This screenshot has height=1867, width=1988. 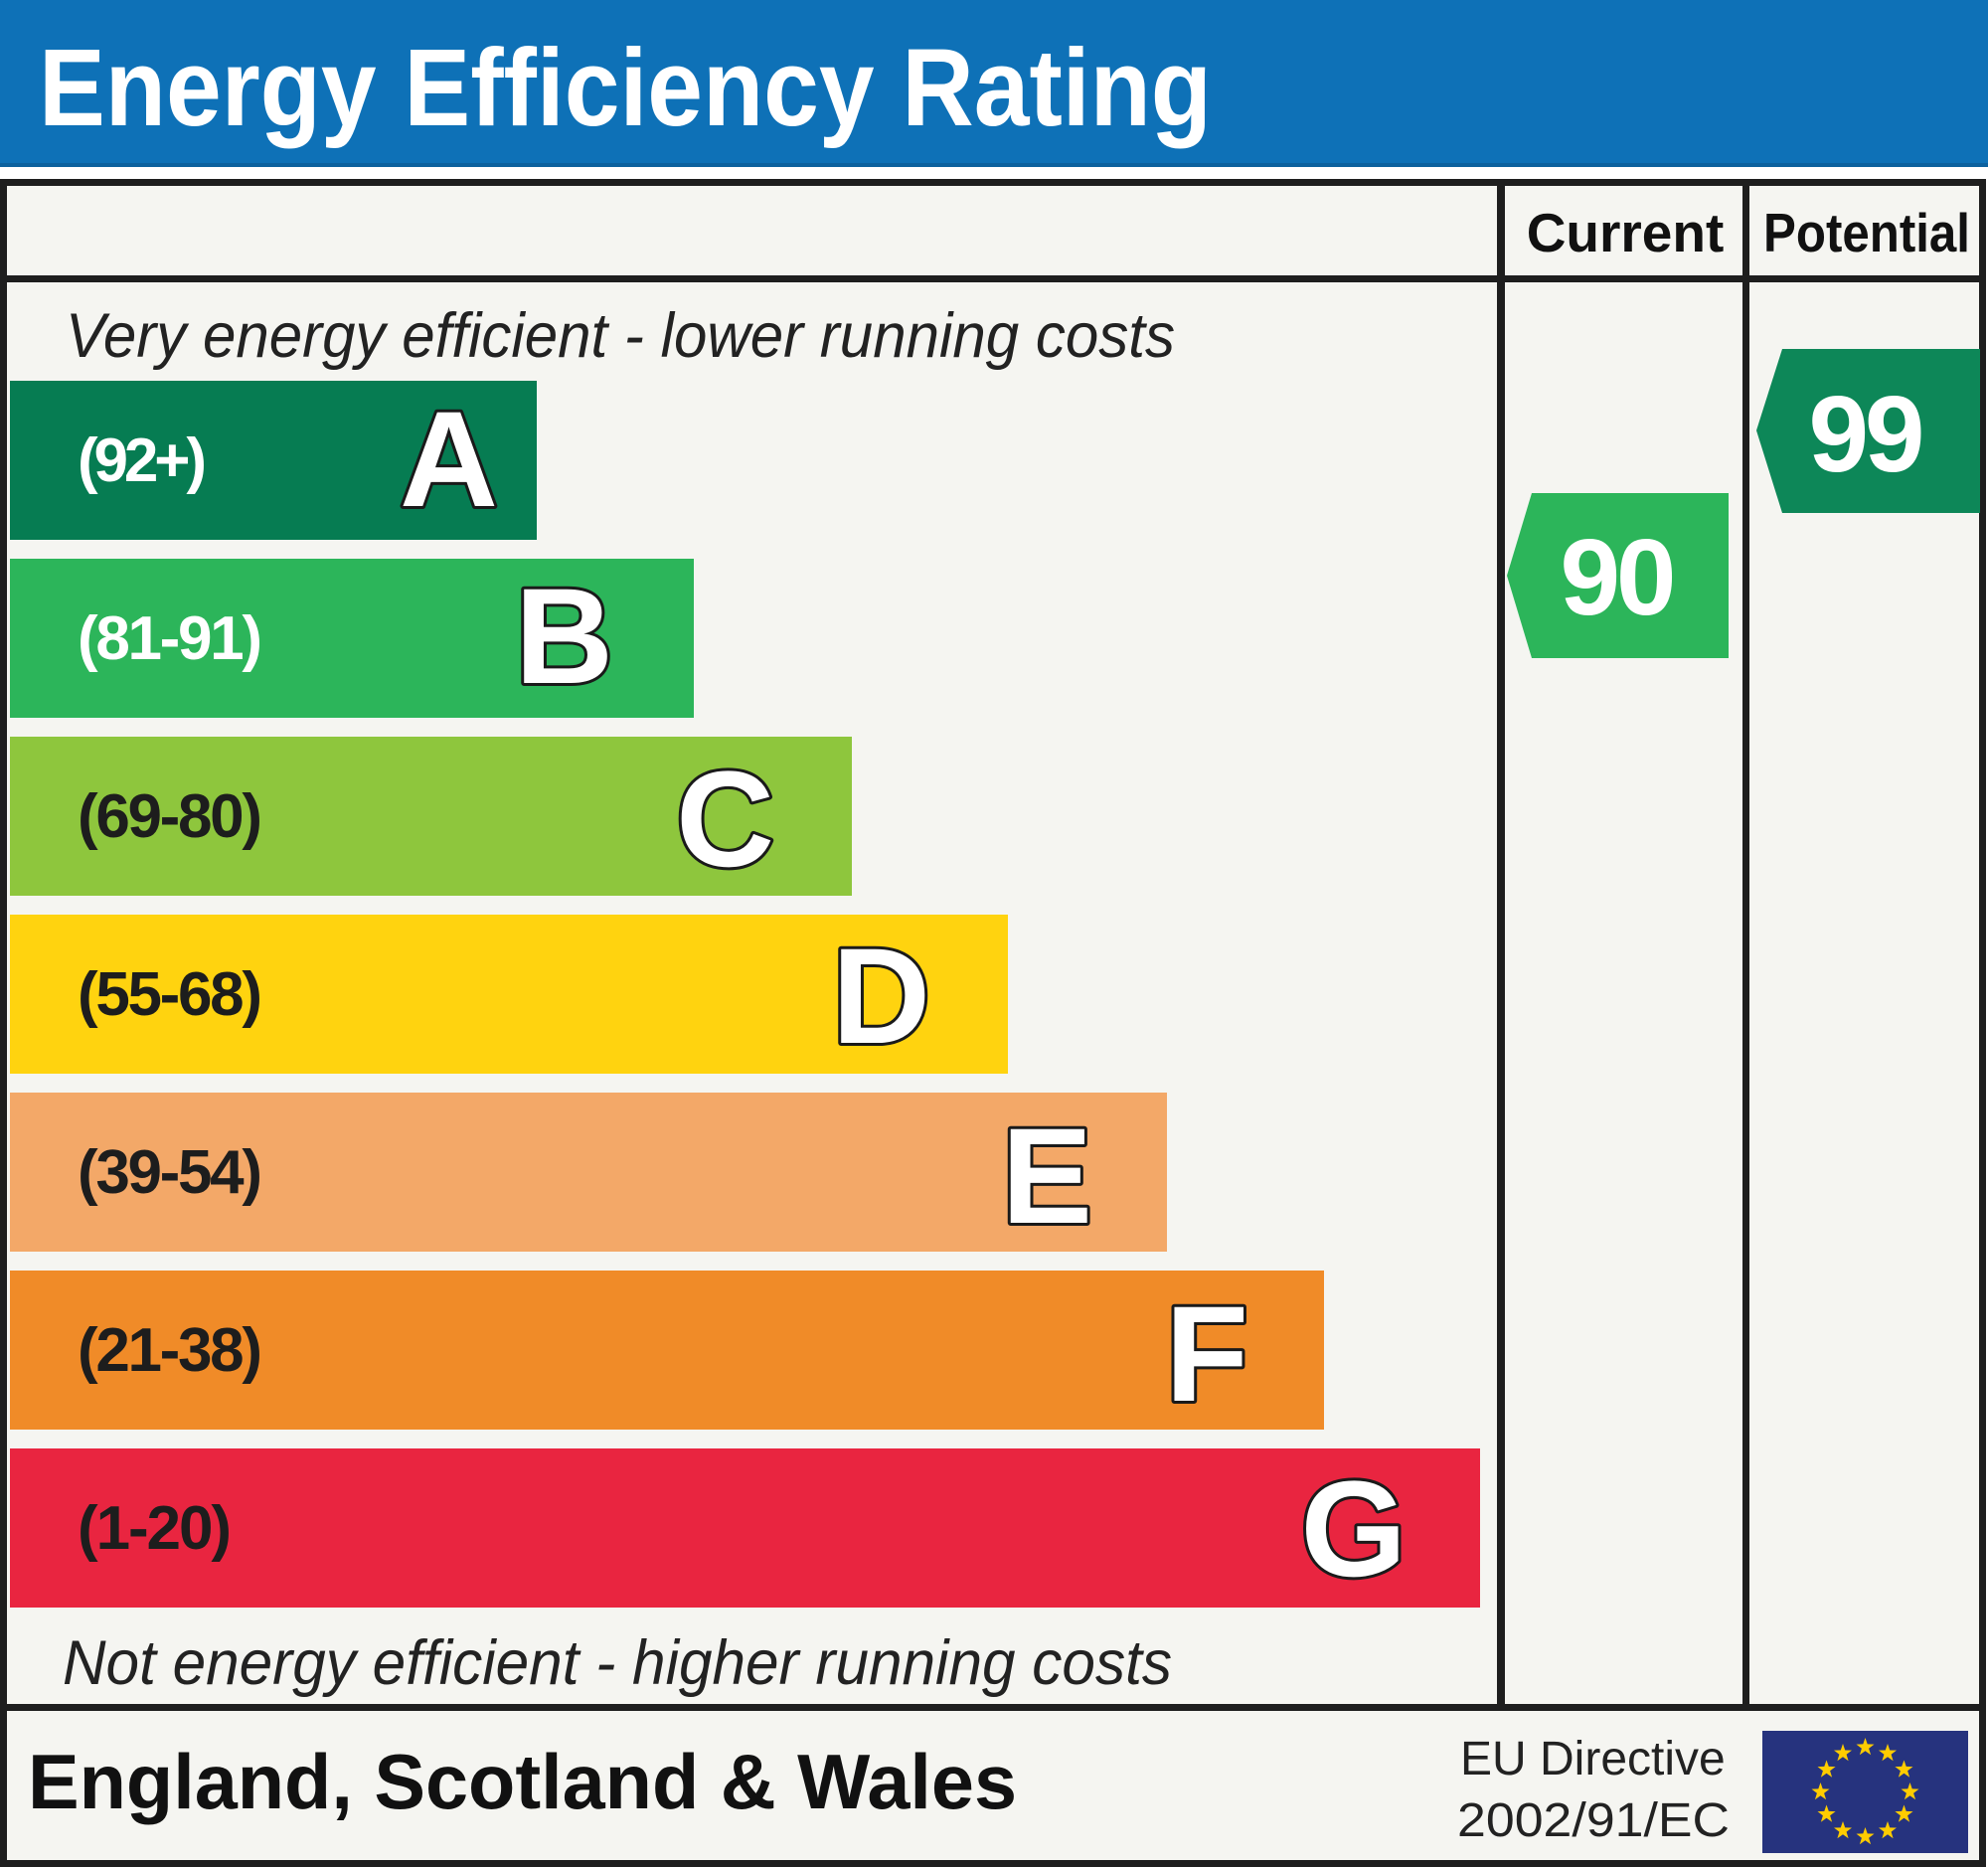 I want to click on svg-text: G, so click(x=1353, y=1529).